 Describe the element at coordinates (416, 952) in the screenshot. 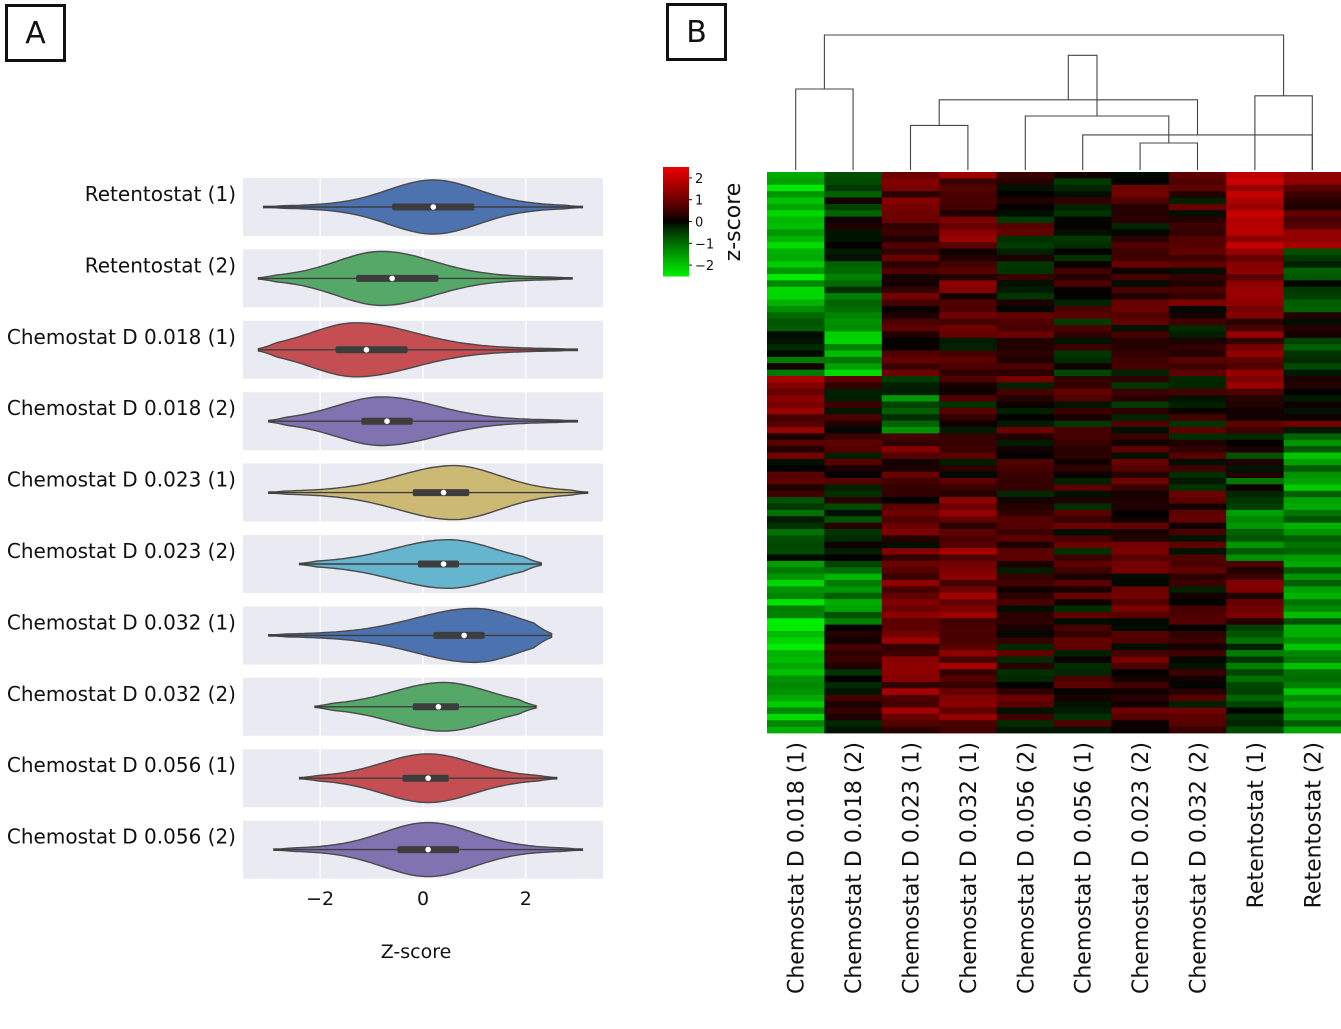

I see `x-axis-label: Z-score` at that location.